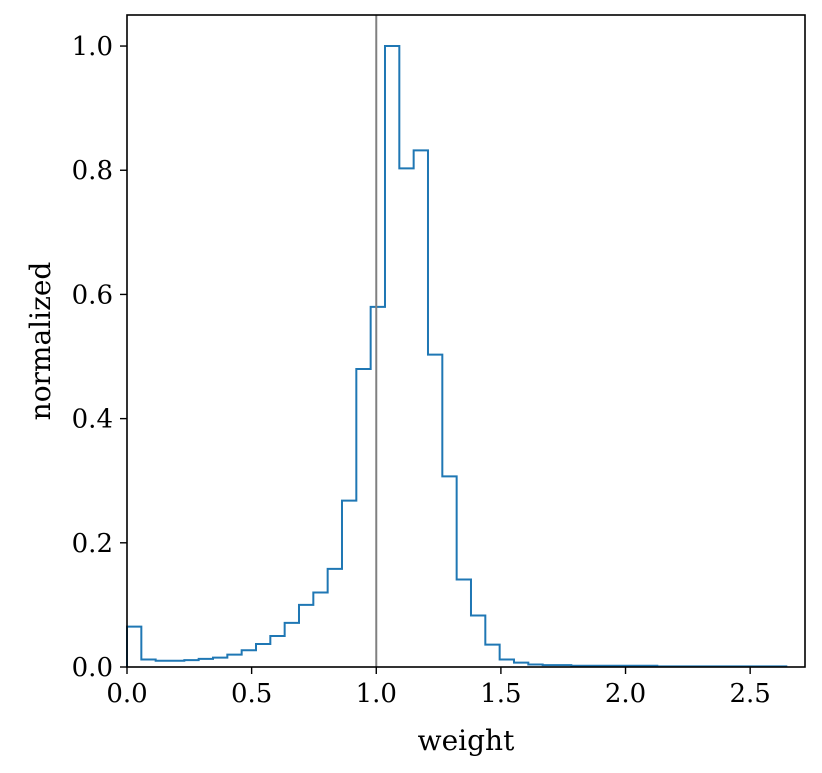 This screenshot has width=822, height=773. I want to click on x-tick-label: 2.5, so click(749, 694).